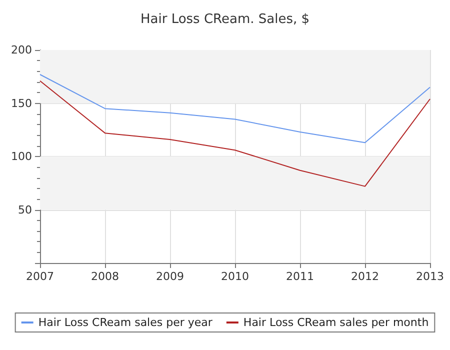 This screenshot has width=450, height=350. What do you see at coordinates (21, 50) in the screenshot?
I see `y-tick-label: 200` at bounding box center [21, 50].